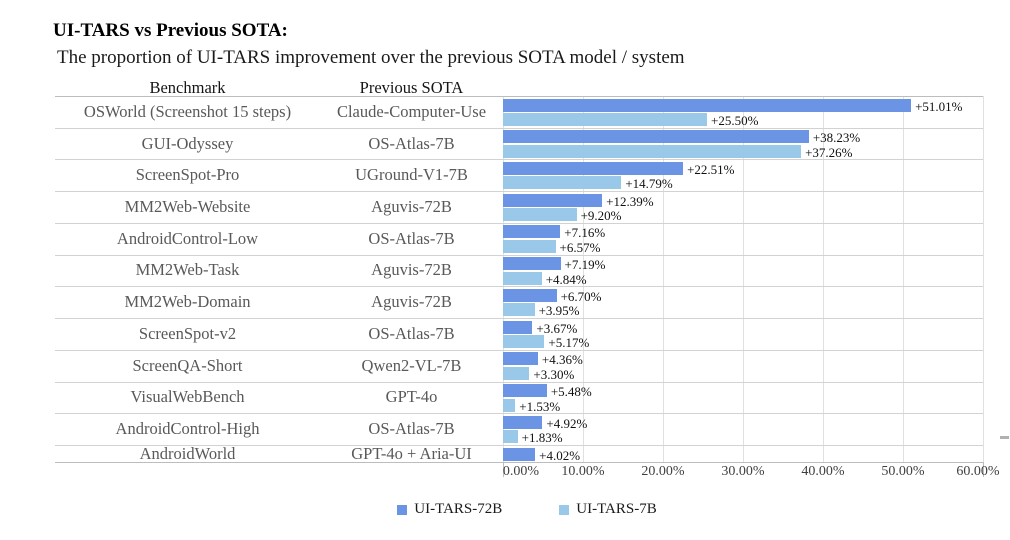 This screenshot has height=540, width=1010. Describe the element at coordinates (743, 279) in the screenshot. I see `gridline-30.00%` at that location.